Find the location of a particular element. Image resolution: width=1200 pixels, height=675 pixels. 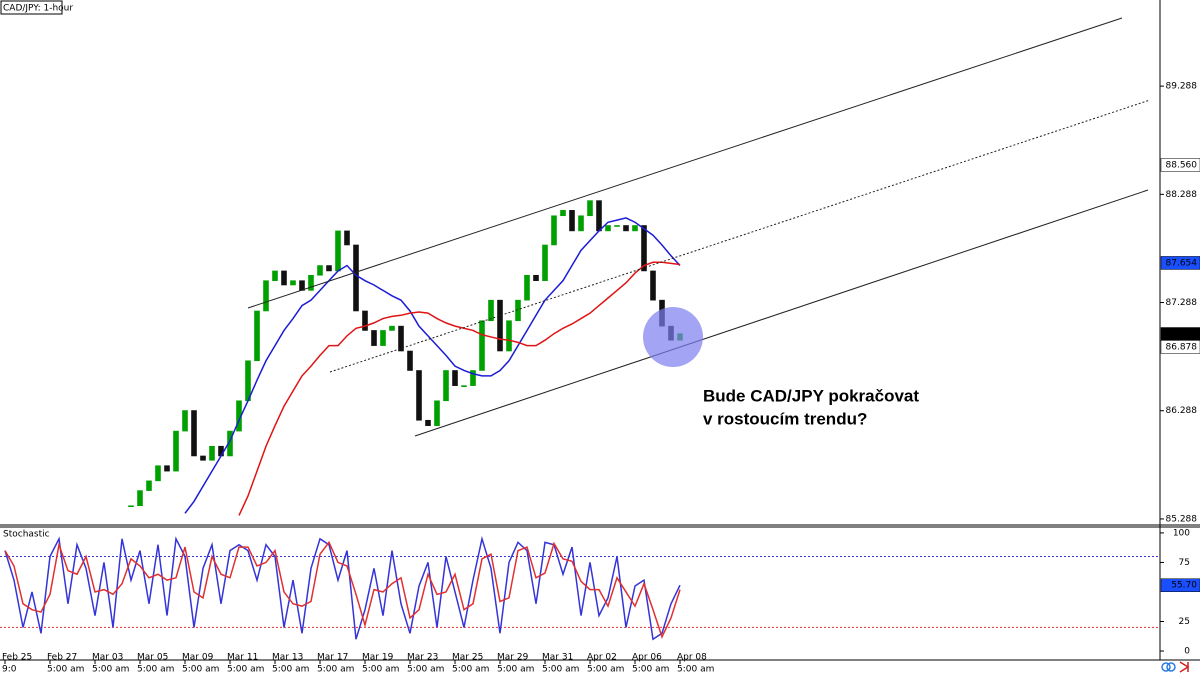

x-tick-label: Feb 25 is located at coordinates (17, 658).